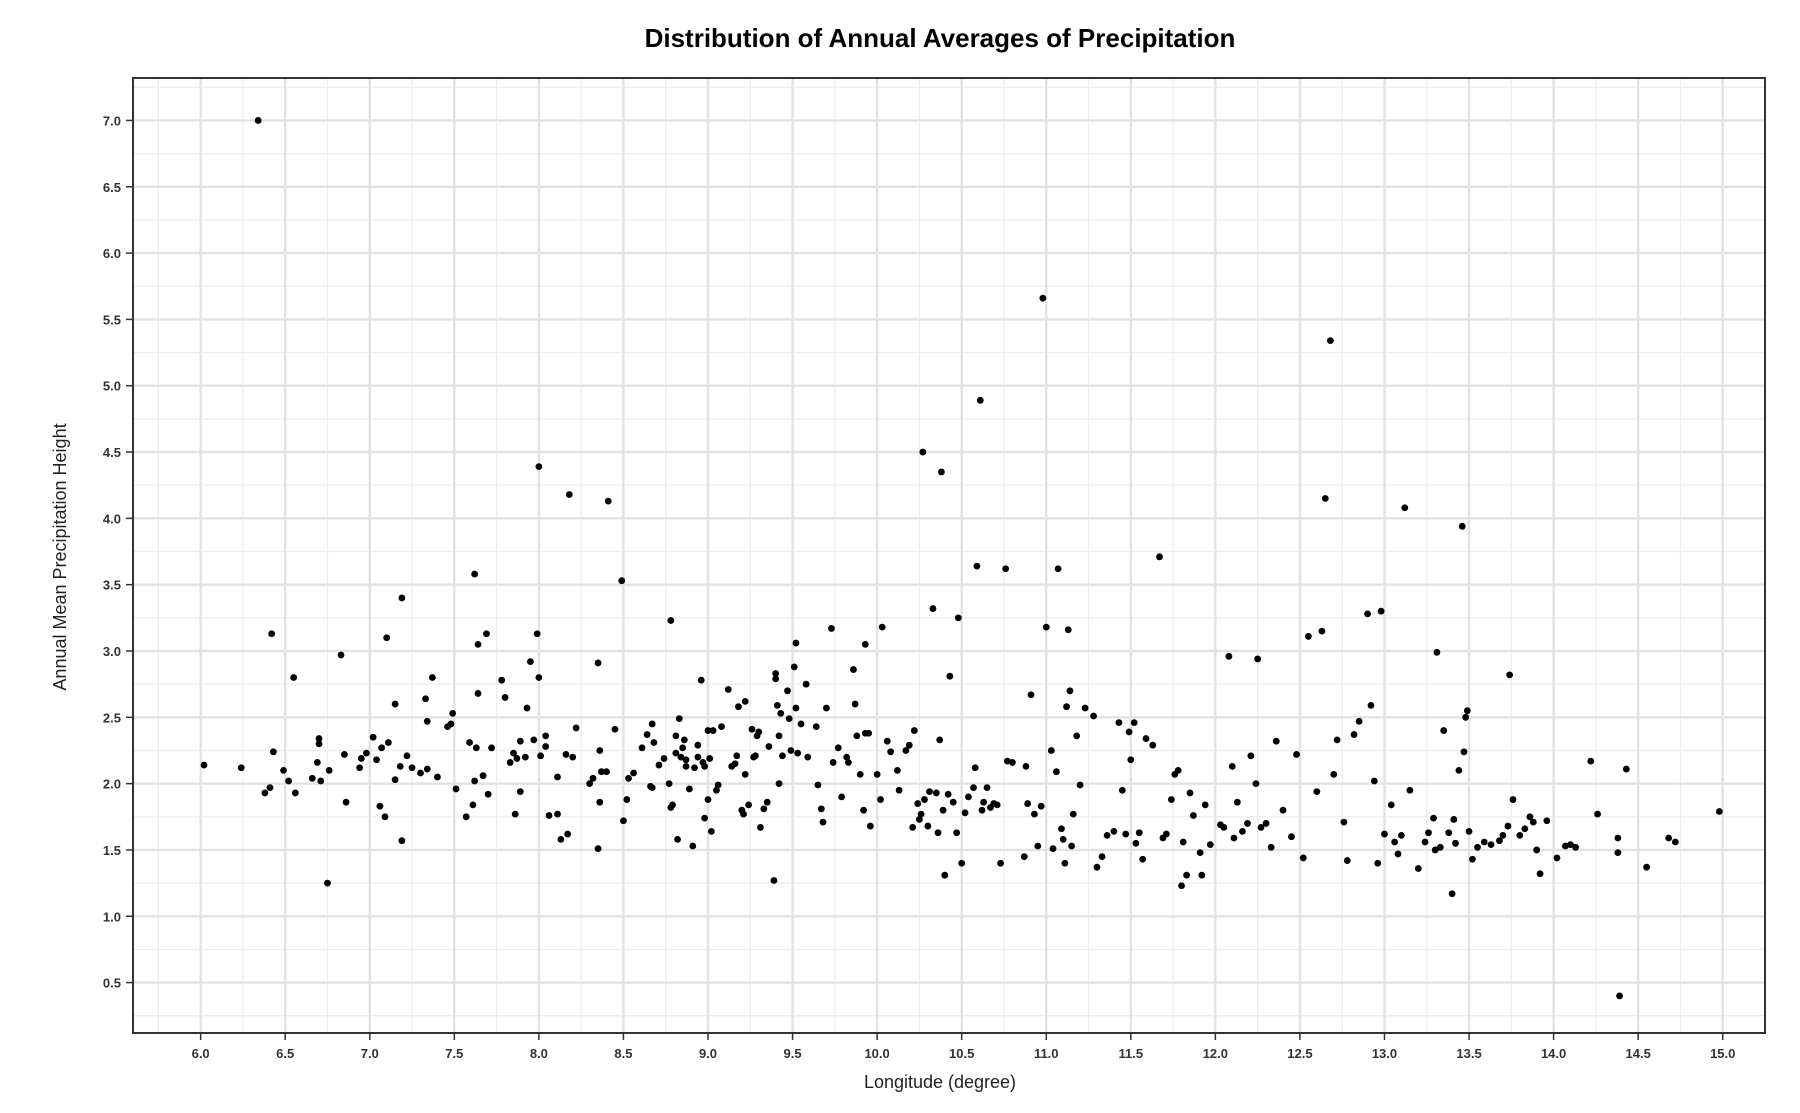 The height and width of the screenshot is (1113, 1800). What do you see at coordinates (201, 1053) in the screenshot?
I see `x-tick-label: 6.0` at bounding box center [201, 1053].